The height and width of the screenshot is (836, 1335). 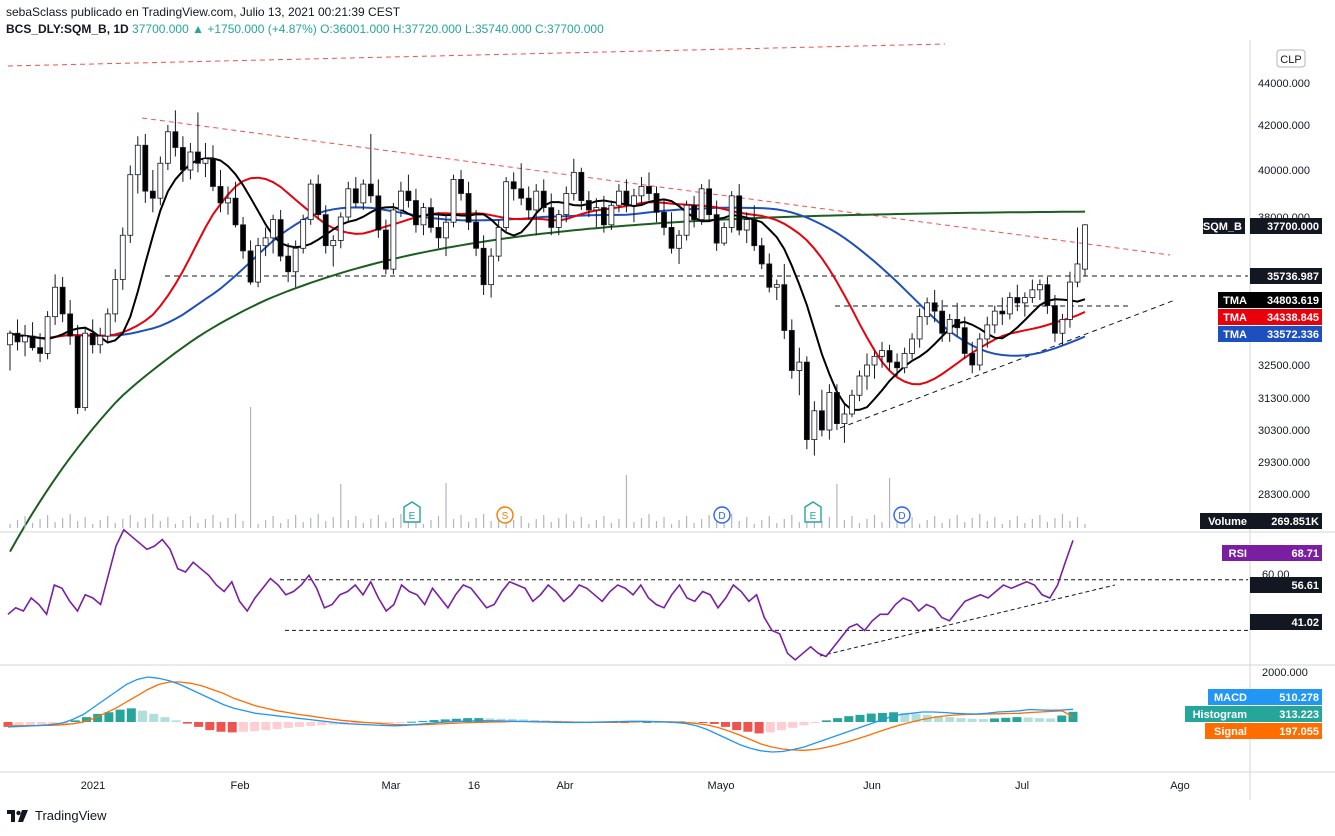 I want to click on volume-value-tag-bg, so click(x=1286, y=521).